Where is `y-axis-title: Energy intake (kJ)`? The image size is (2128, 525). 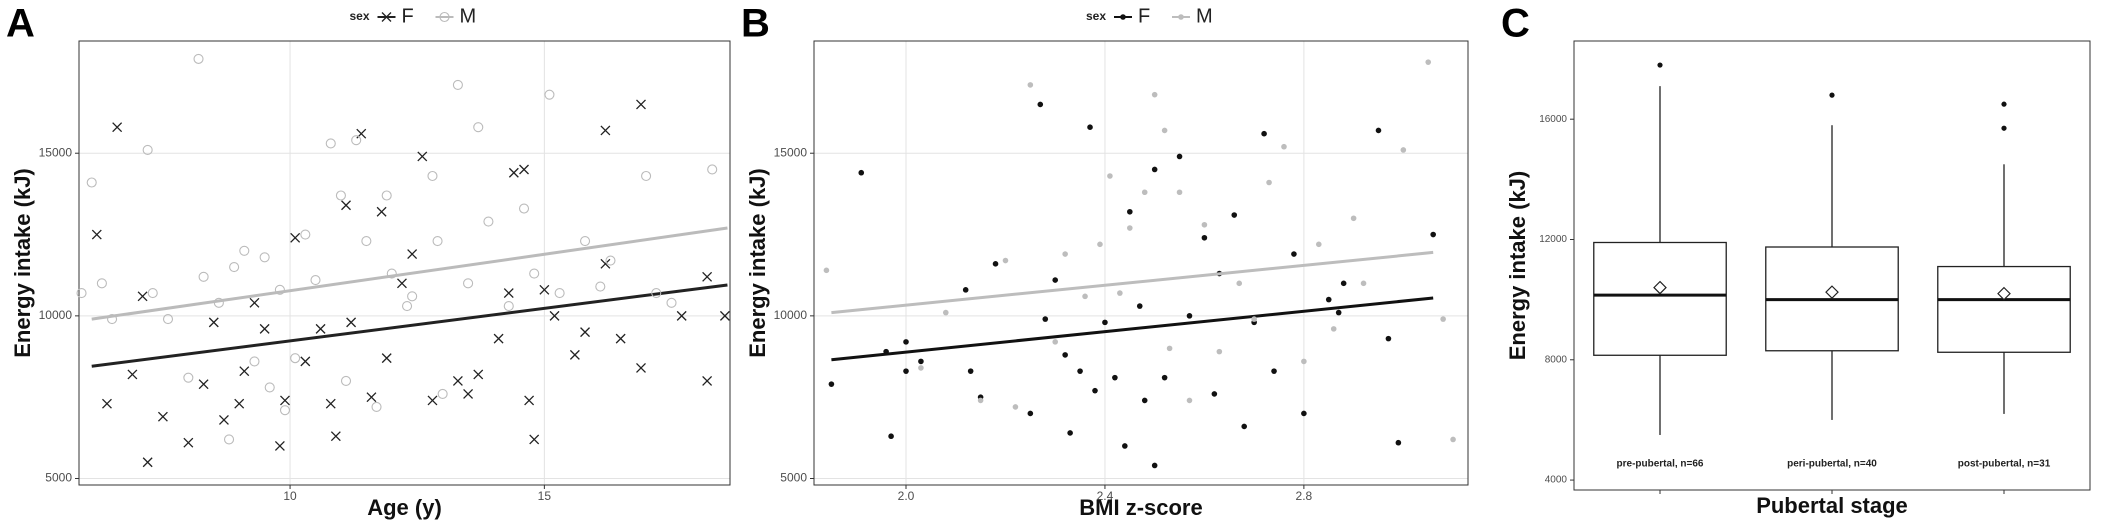 y-axis-title: Energy intake (kJ) is located at coordinates (22, 263).